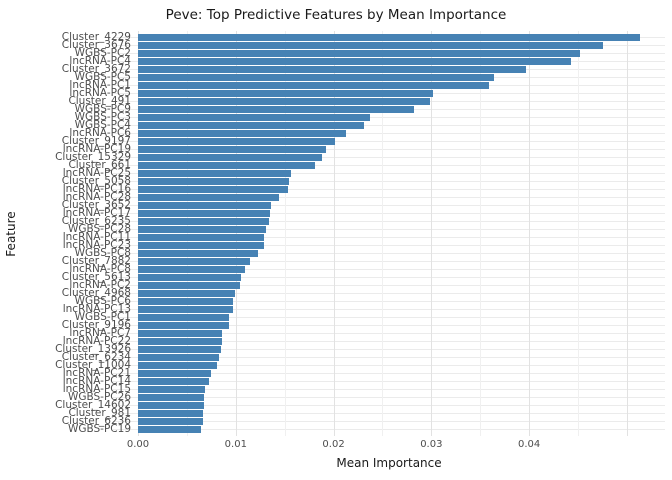  What do you see at coordinates (93, 405) in the screenshot?
I see `y-tick-label: Cluster_14602` at bounding box center [93, 405].